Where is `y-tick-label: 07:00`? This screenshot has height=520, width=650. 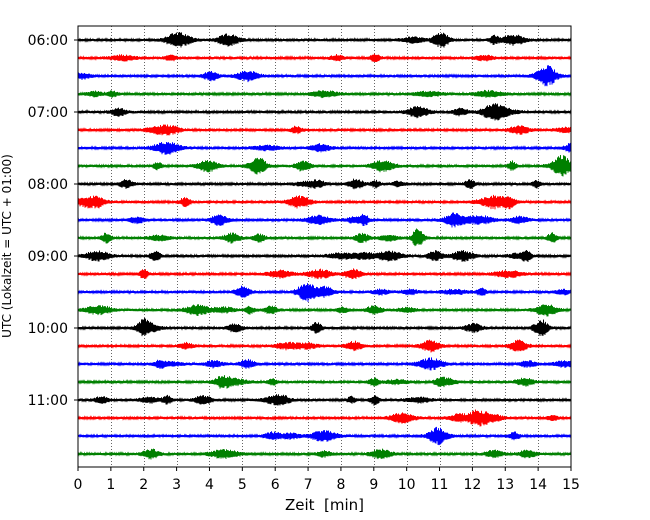 y-tick-label: 07:00 is located at coordinates (48, 113).